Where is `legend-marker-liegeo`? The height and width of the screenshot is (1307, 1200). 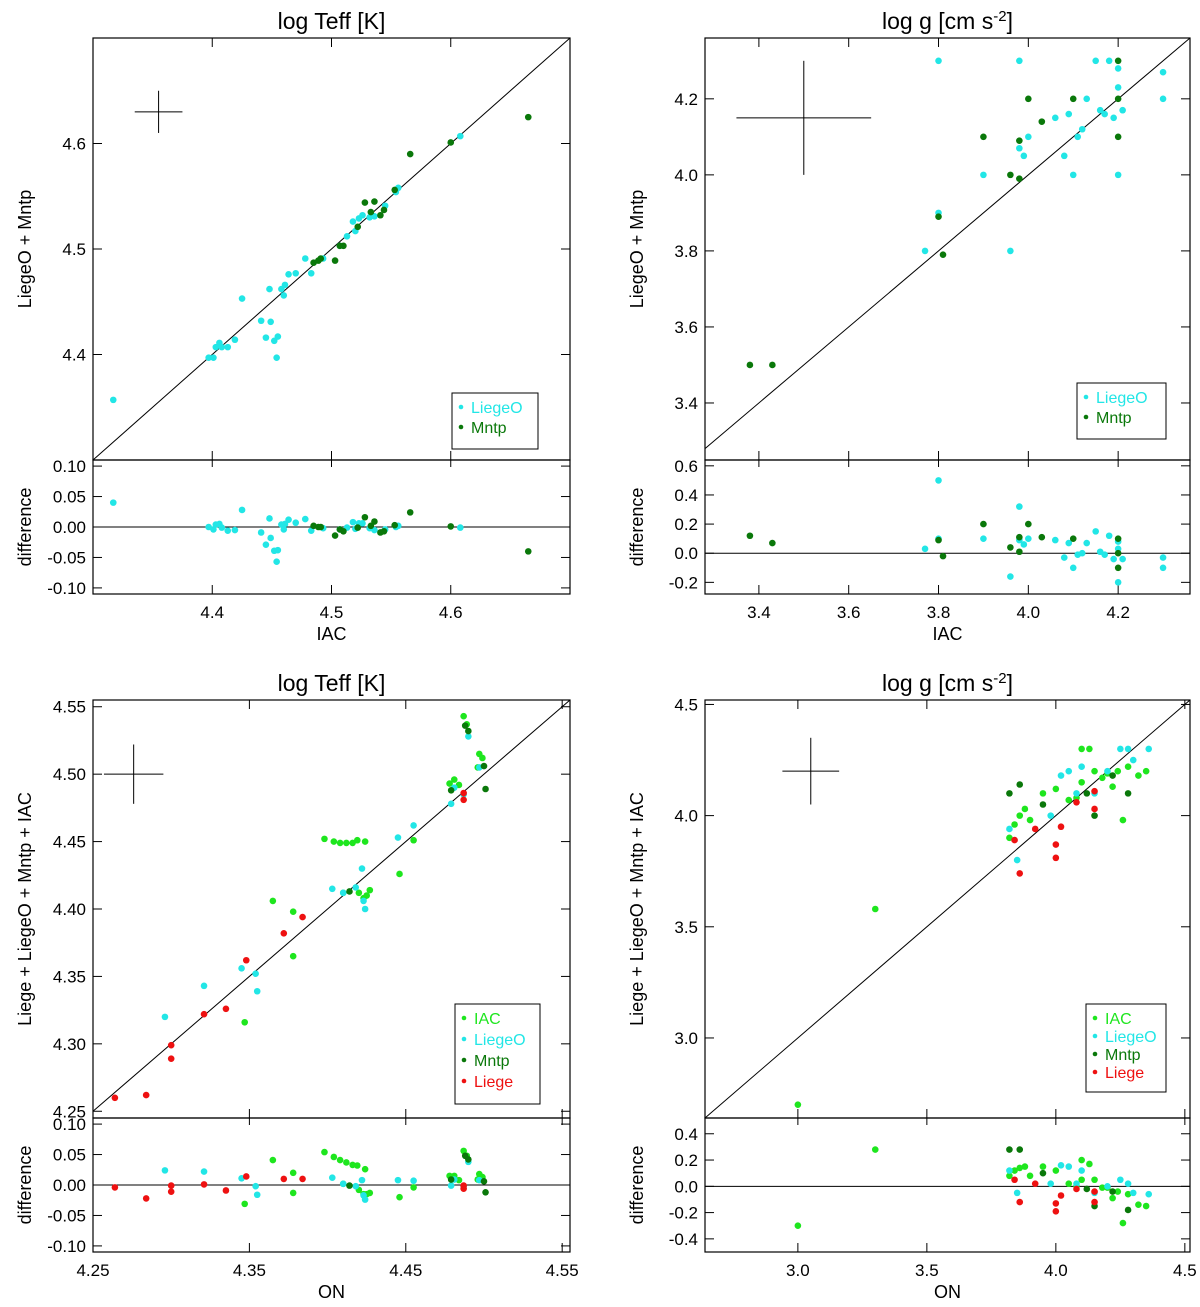
legend-marker-liegeo is located at coordinates (461, 407).